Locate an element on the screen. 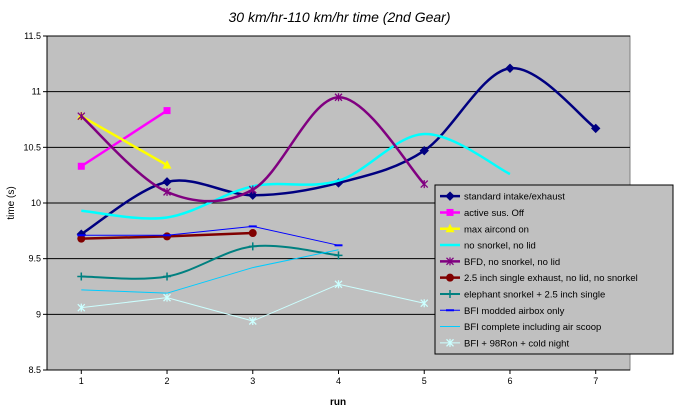 The width and height of the screenshot is (679, 417). legend-label: max aircond on is located at coordinates (496, 229).